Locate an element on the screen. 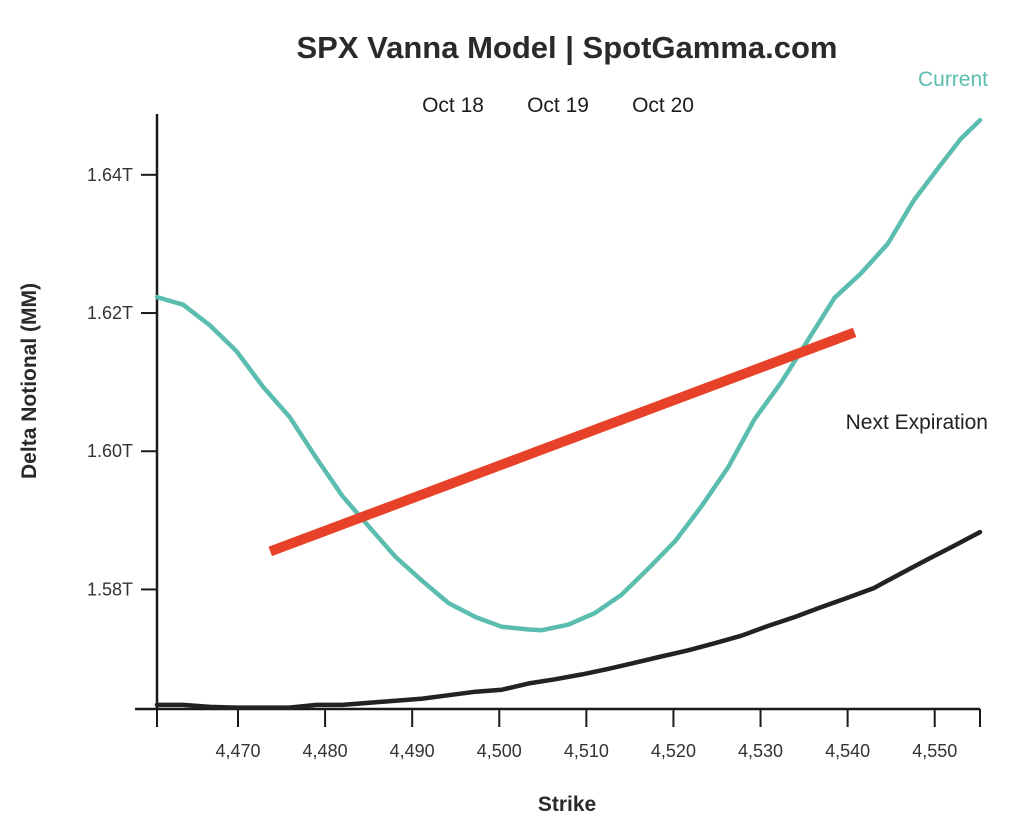  y-axis-title: Delta Notional (MM) is located at coordinates (29, 381).